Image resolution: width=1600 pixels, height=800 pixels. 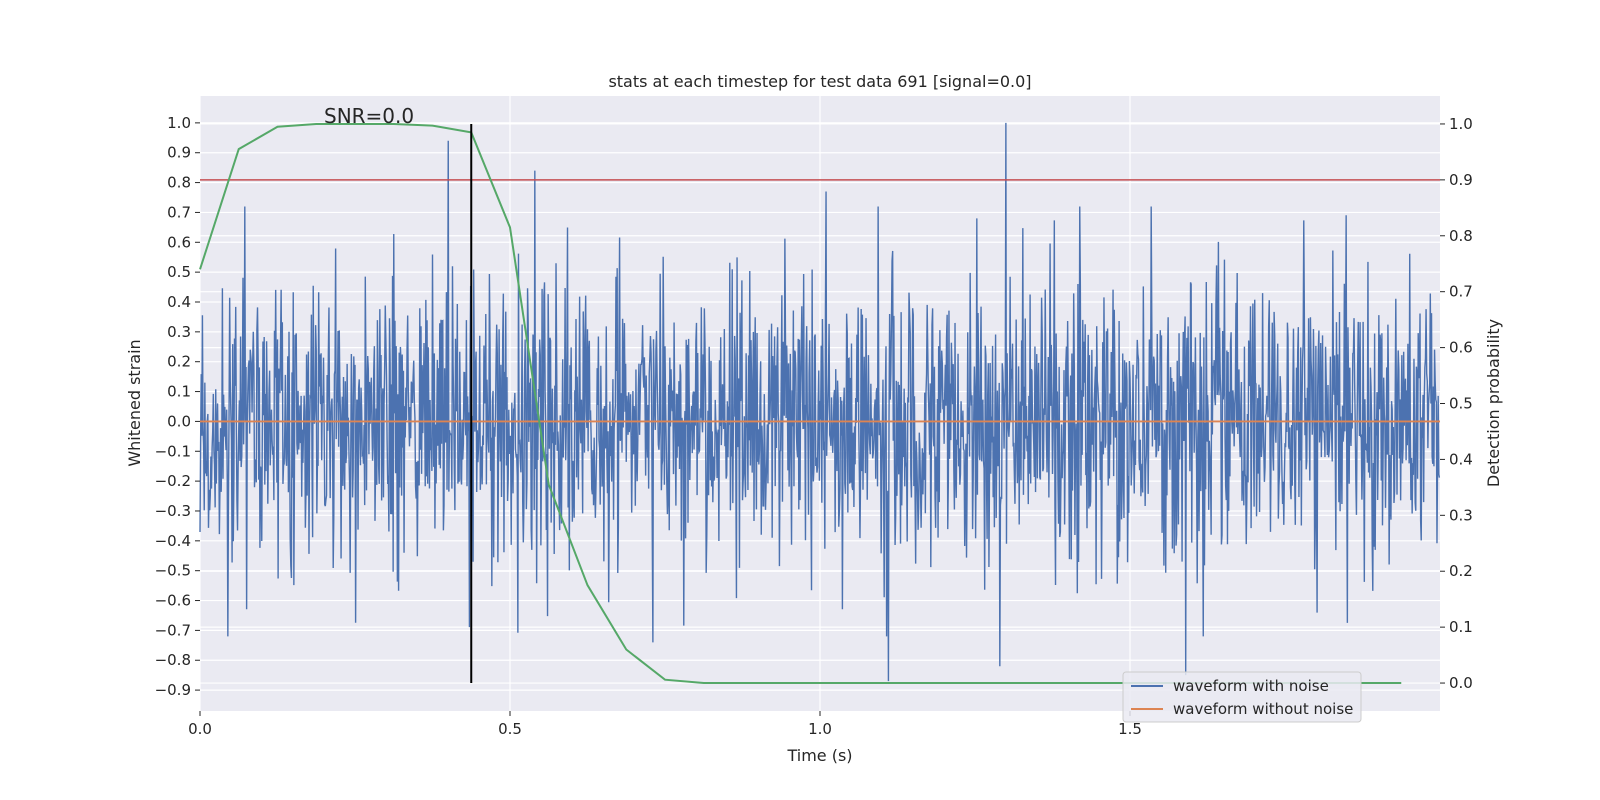 I want to click on snr-annotation: SNR=0.0, so click(x=369, y=116).